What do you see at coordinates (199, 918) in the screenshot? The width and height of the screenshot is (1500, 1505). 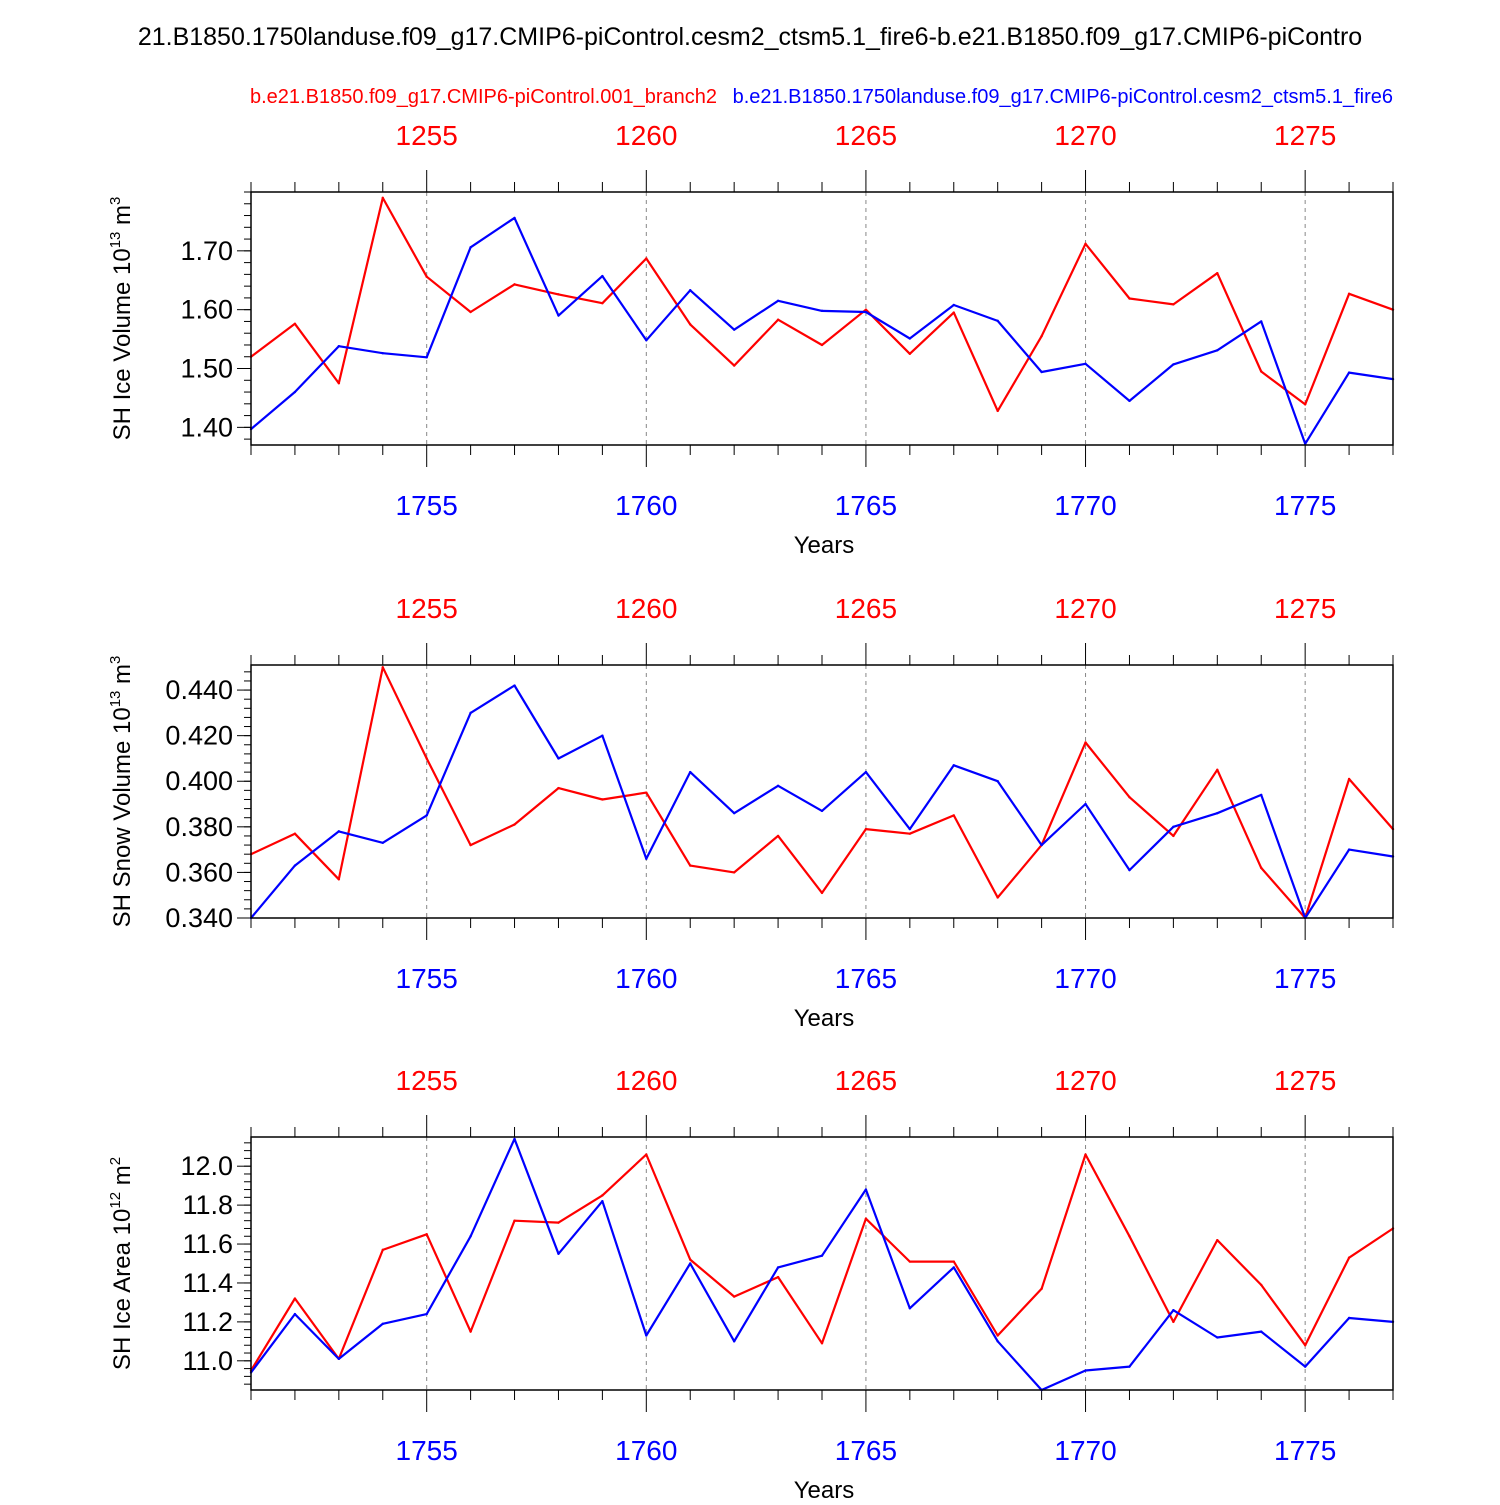 I see `y-tick-label: 0.340` at bounding box center [199, 918].